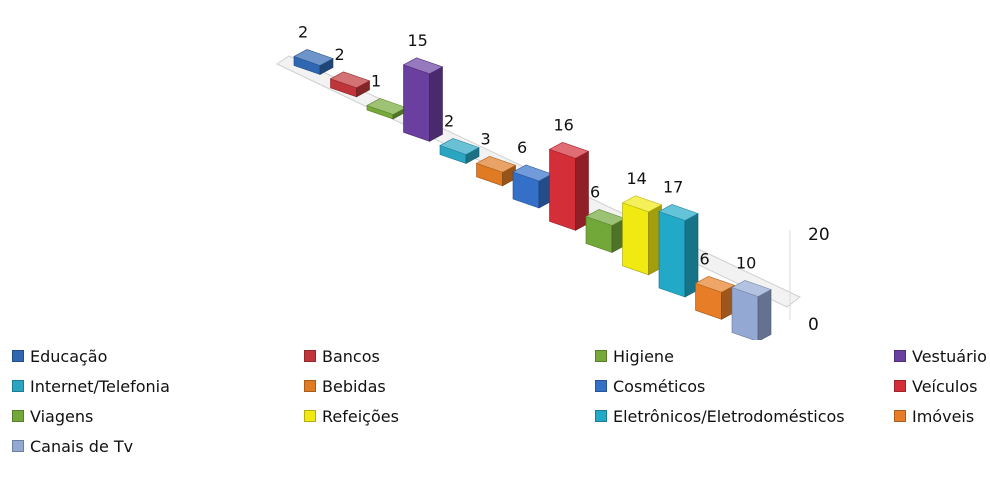  I want to click on data-label-bancos: 2, so click(340, 54).